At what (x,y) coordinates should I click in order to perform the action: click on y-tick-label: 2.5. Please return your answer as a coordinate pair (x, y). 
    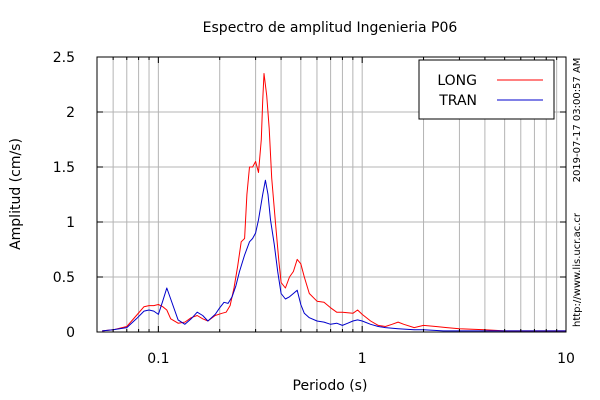
    Looking at the image, I should click on (64, 58).